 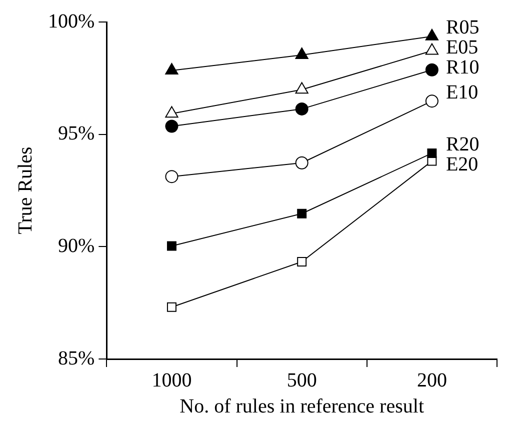 I want to click on x-tick-label: 500, so click(x=301, y=380).